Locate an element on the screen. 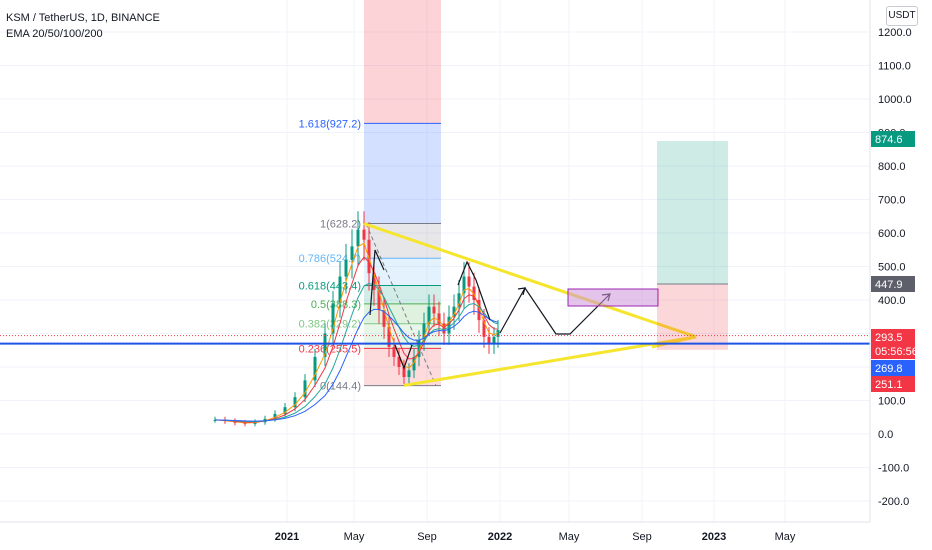 This screenshot has height=550, width=932. price-badge-label: 447.9 is located at coordinates (889, 285).